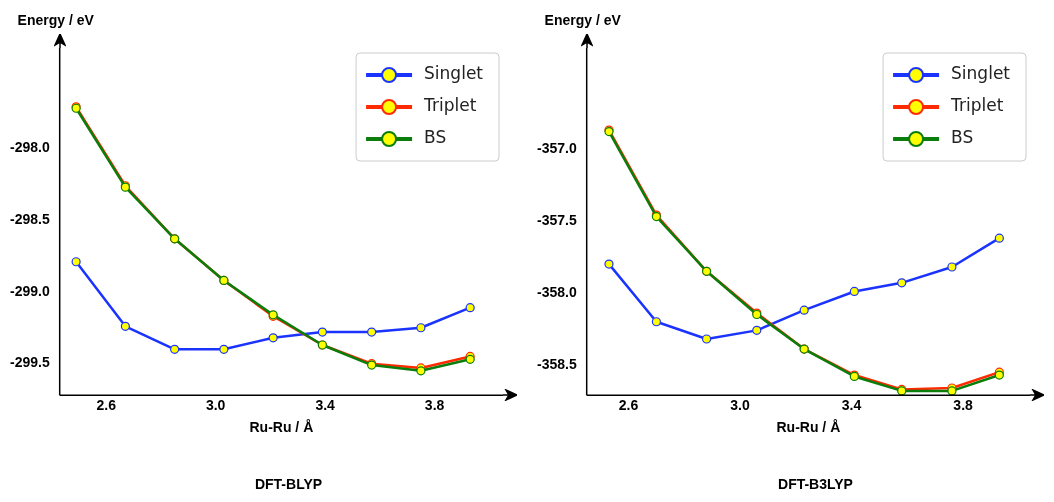 The width and height of the screenshot is (1054, 502). Describe the element at coordinates (288, 484) in the screenshot. I see `text: DFT-BLYP` at that location.